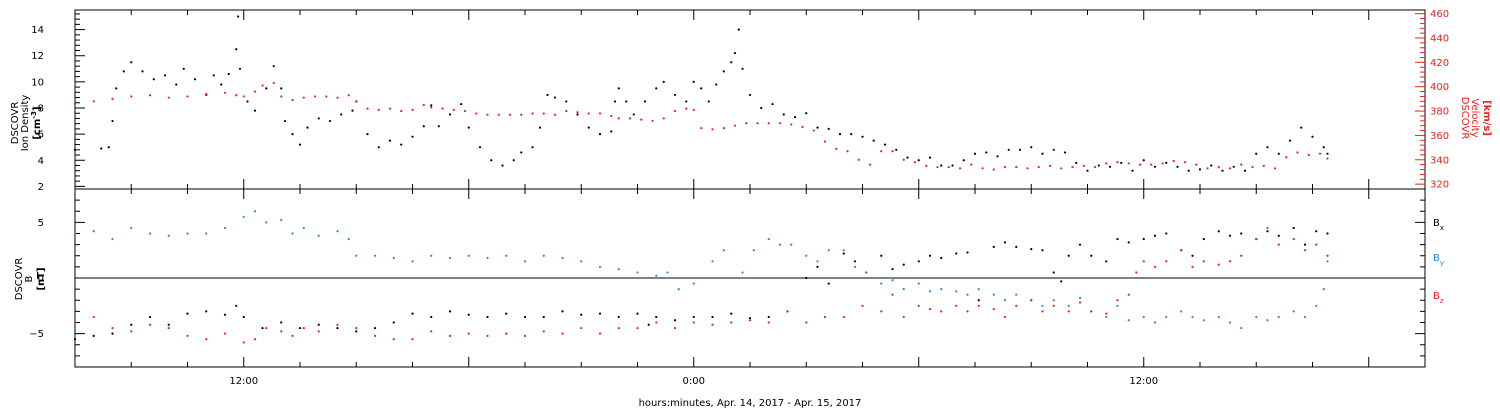 This screenshot has height=410, width=1500. What do you see at coordinates (41, 187) in the screenshot?
I see `top-left-ytick-label: 2` at bounding box center [41, 187].